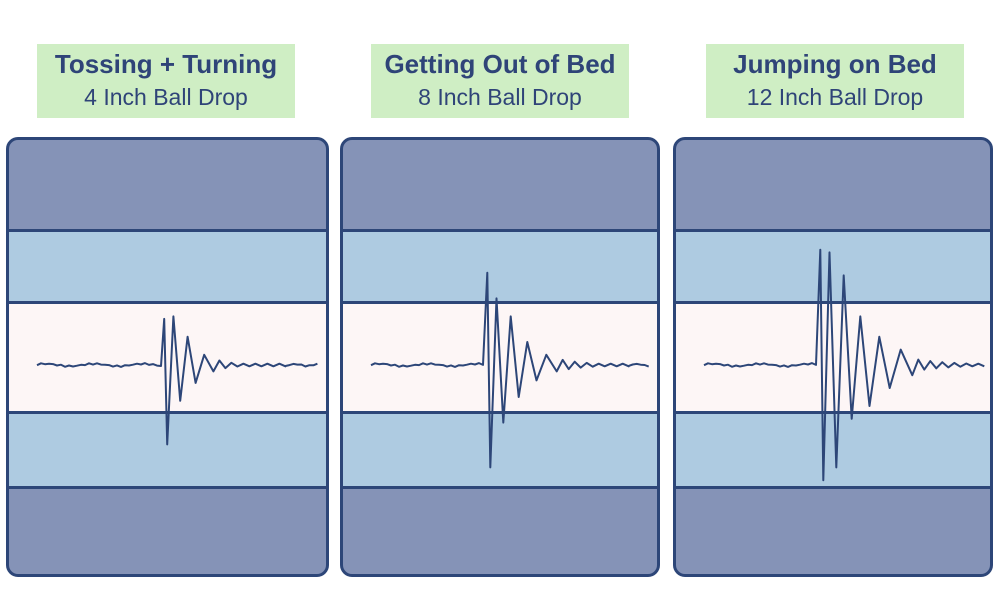 Image resolution: width=1000 pixels, height=607 pixels. Describe the element at coordinates (500, 97) in the screenshot. I see `panel-subtitle: 8 Inch Ball Drop` at that location.